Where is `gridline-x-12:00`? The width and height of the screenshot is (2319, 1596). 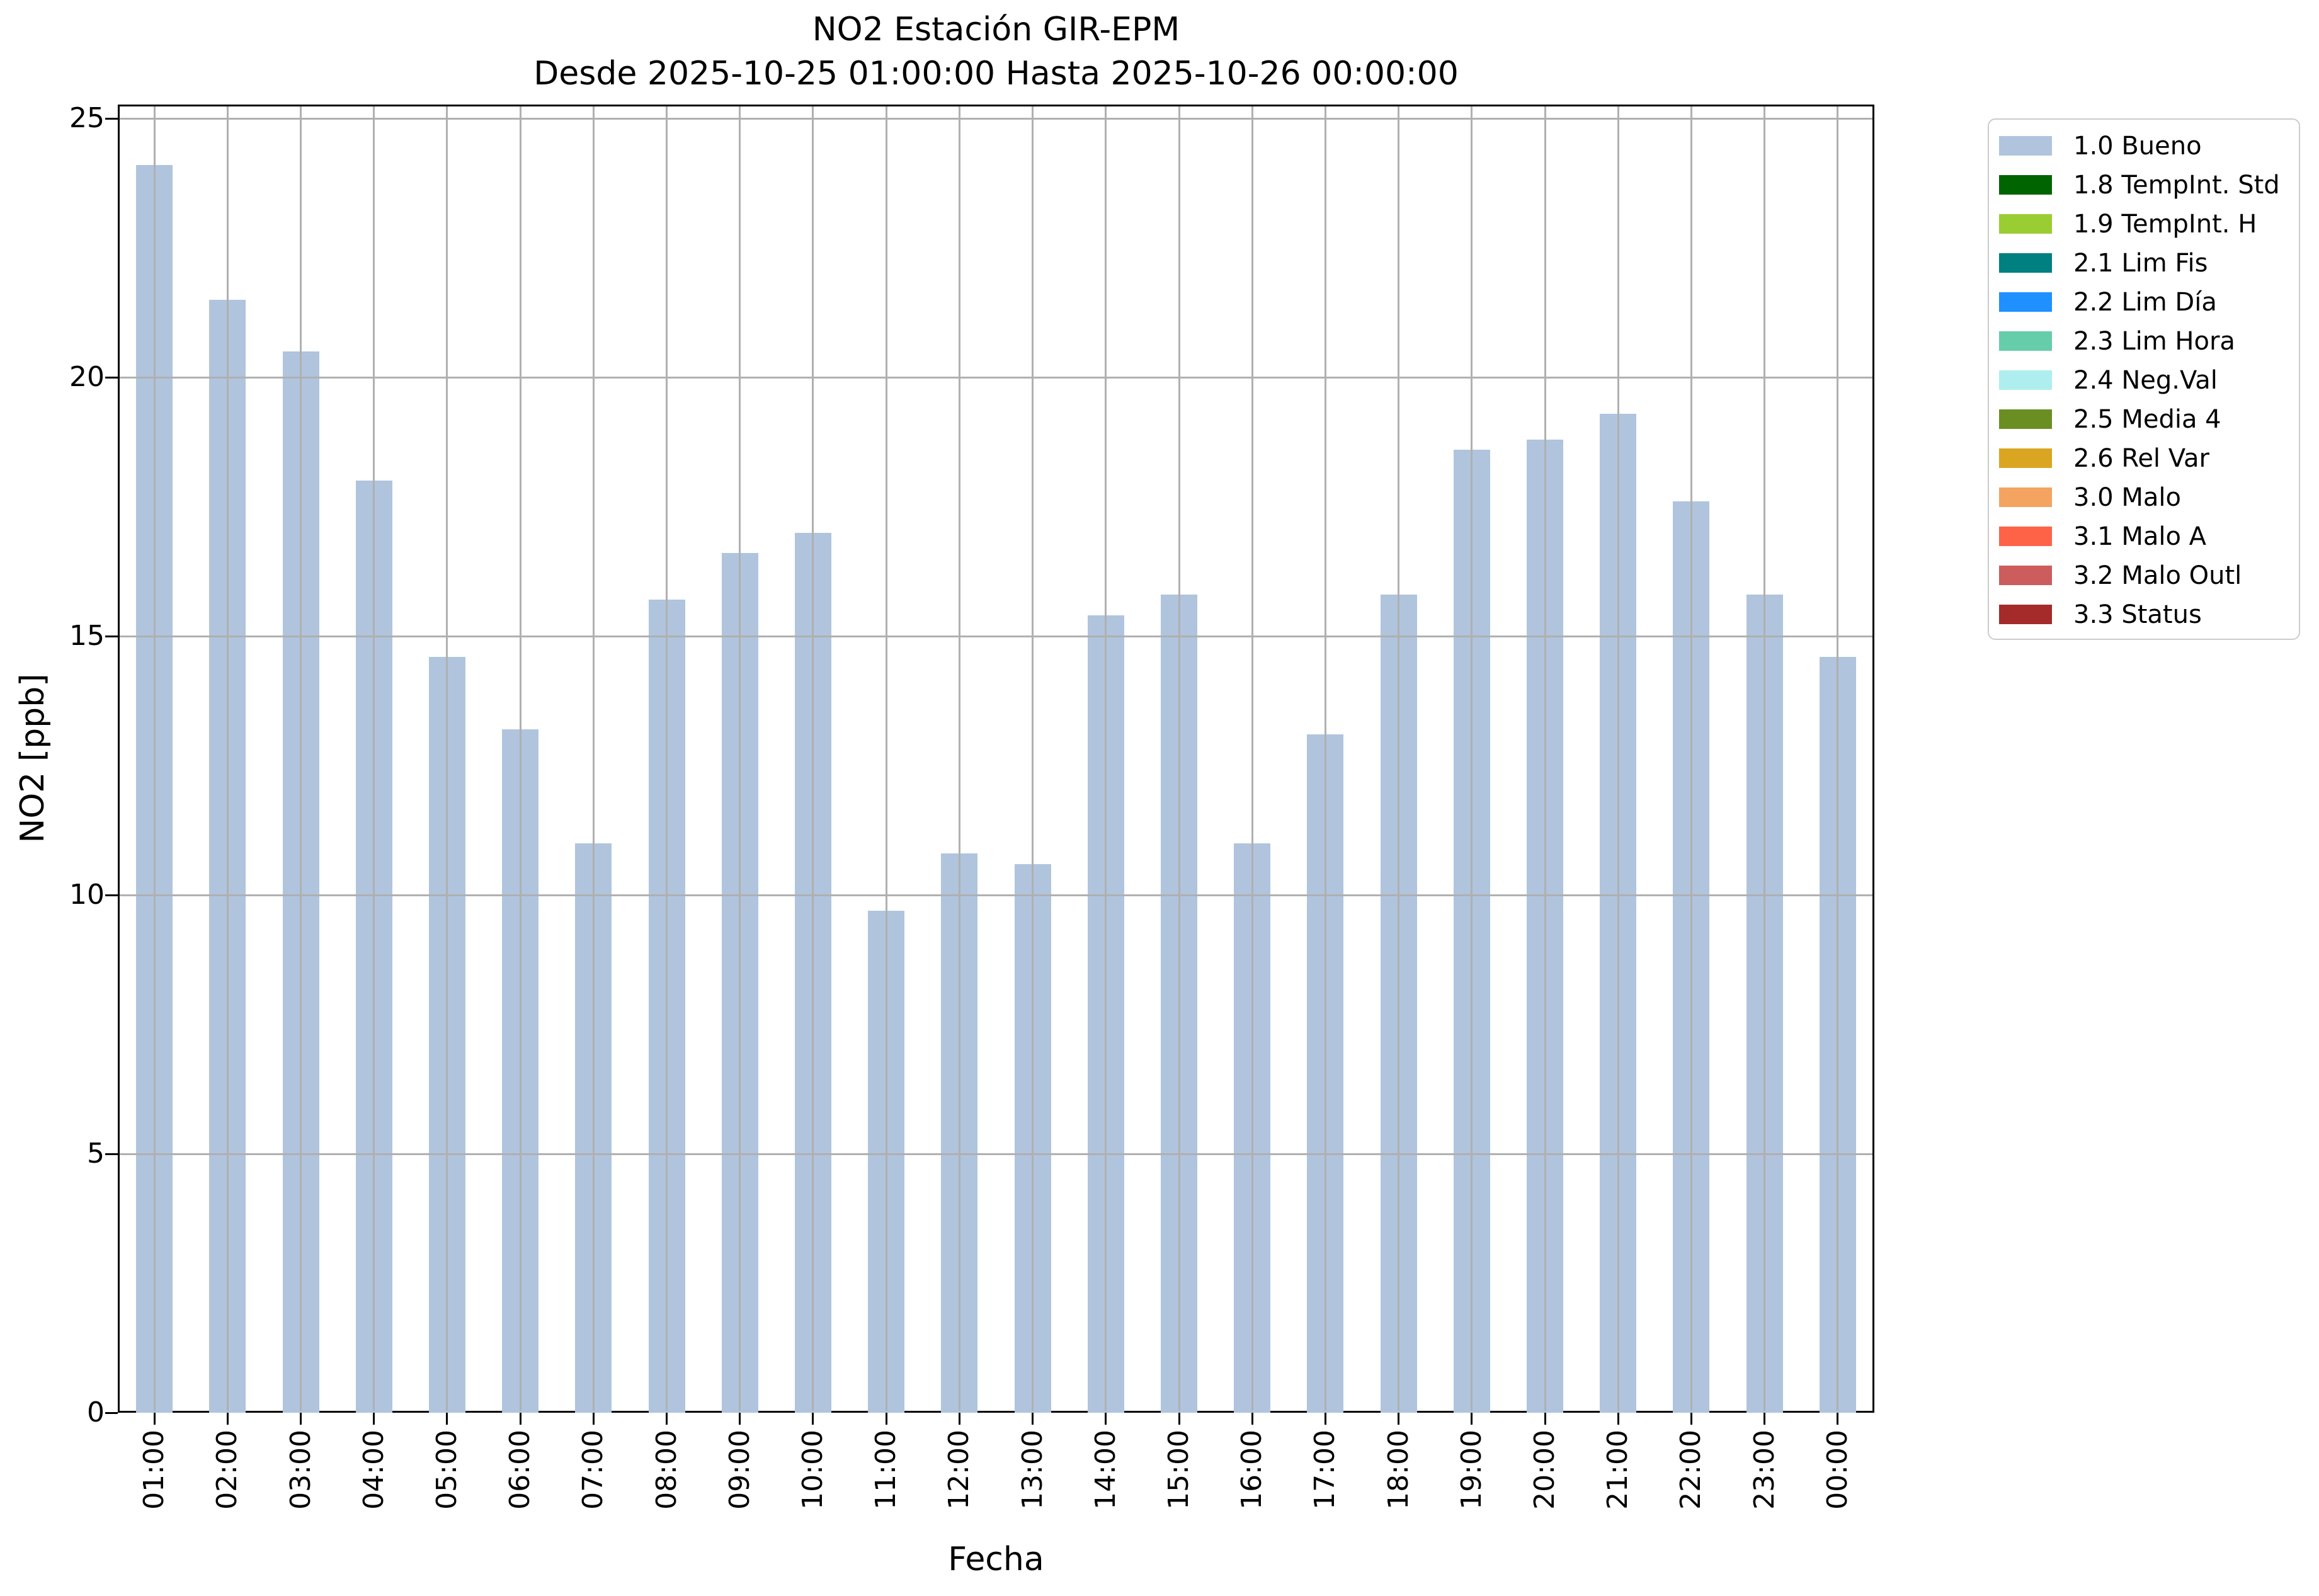 gridline-x-12:00 is located at coordinates (959, 758).